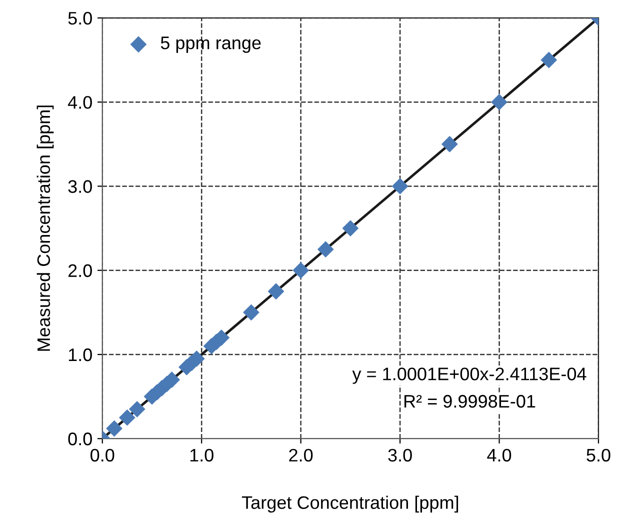  I want to click on y-tick-label: 5.0, so click(80, 18).